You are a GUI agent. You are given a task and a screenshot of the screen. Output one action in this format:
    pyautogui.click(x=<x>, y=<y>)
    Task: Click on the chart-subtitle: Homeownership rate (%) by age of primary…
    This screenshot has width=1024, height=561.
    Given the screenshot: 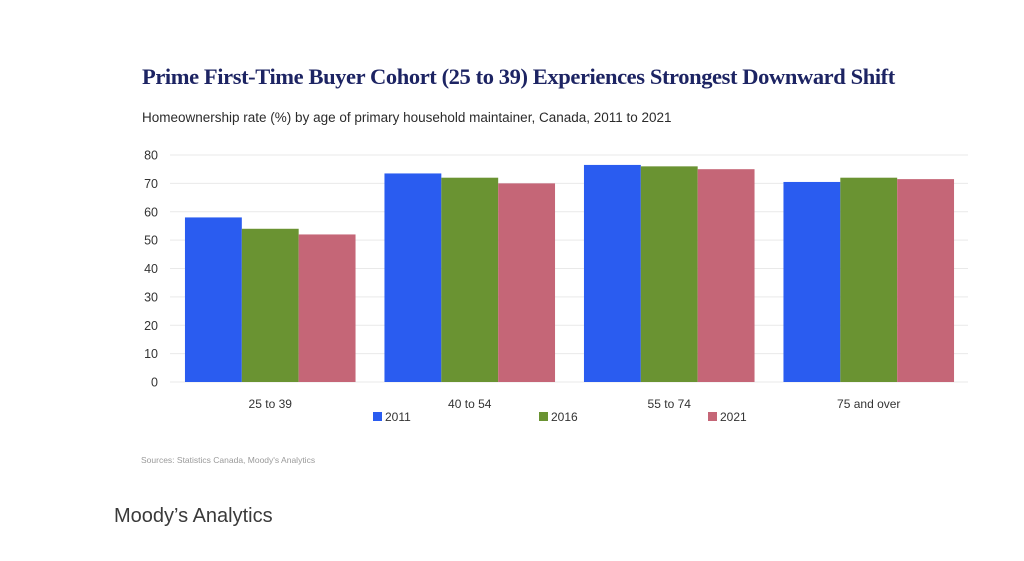 What is the action you would take?
    pyautogui.click(x=407, y=117)
    